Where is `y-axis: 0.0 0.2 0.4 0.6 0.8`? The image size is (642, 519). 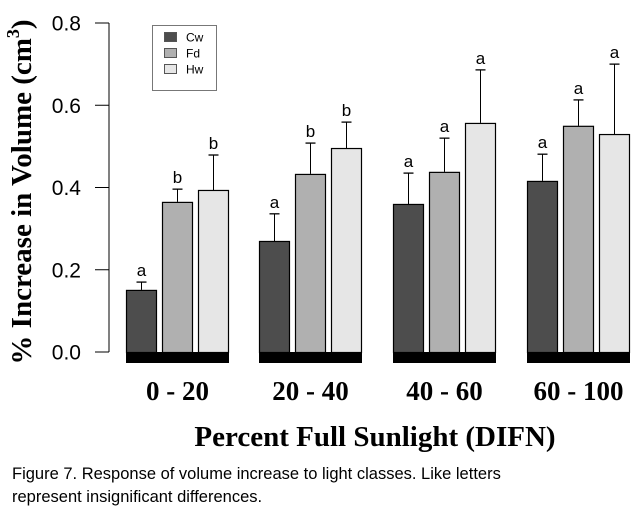
y-axis: 0.0 0.2 0.4 0.6 0.8 is located at coordinates (81, 189).